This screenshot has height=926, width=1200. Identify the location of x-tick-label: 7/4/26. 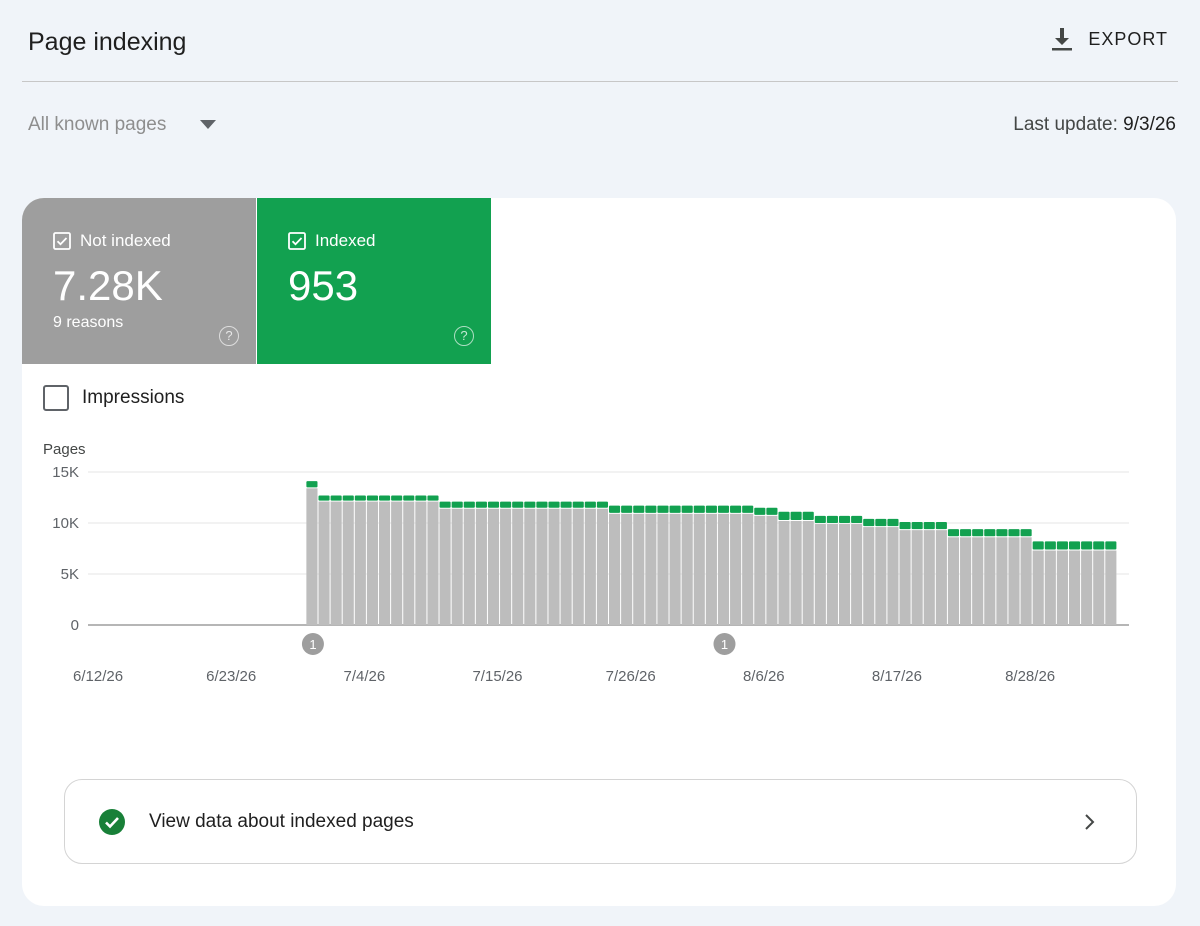
(364, 676).